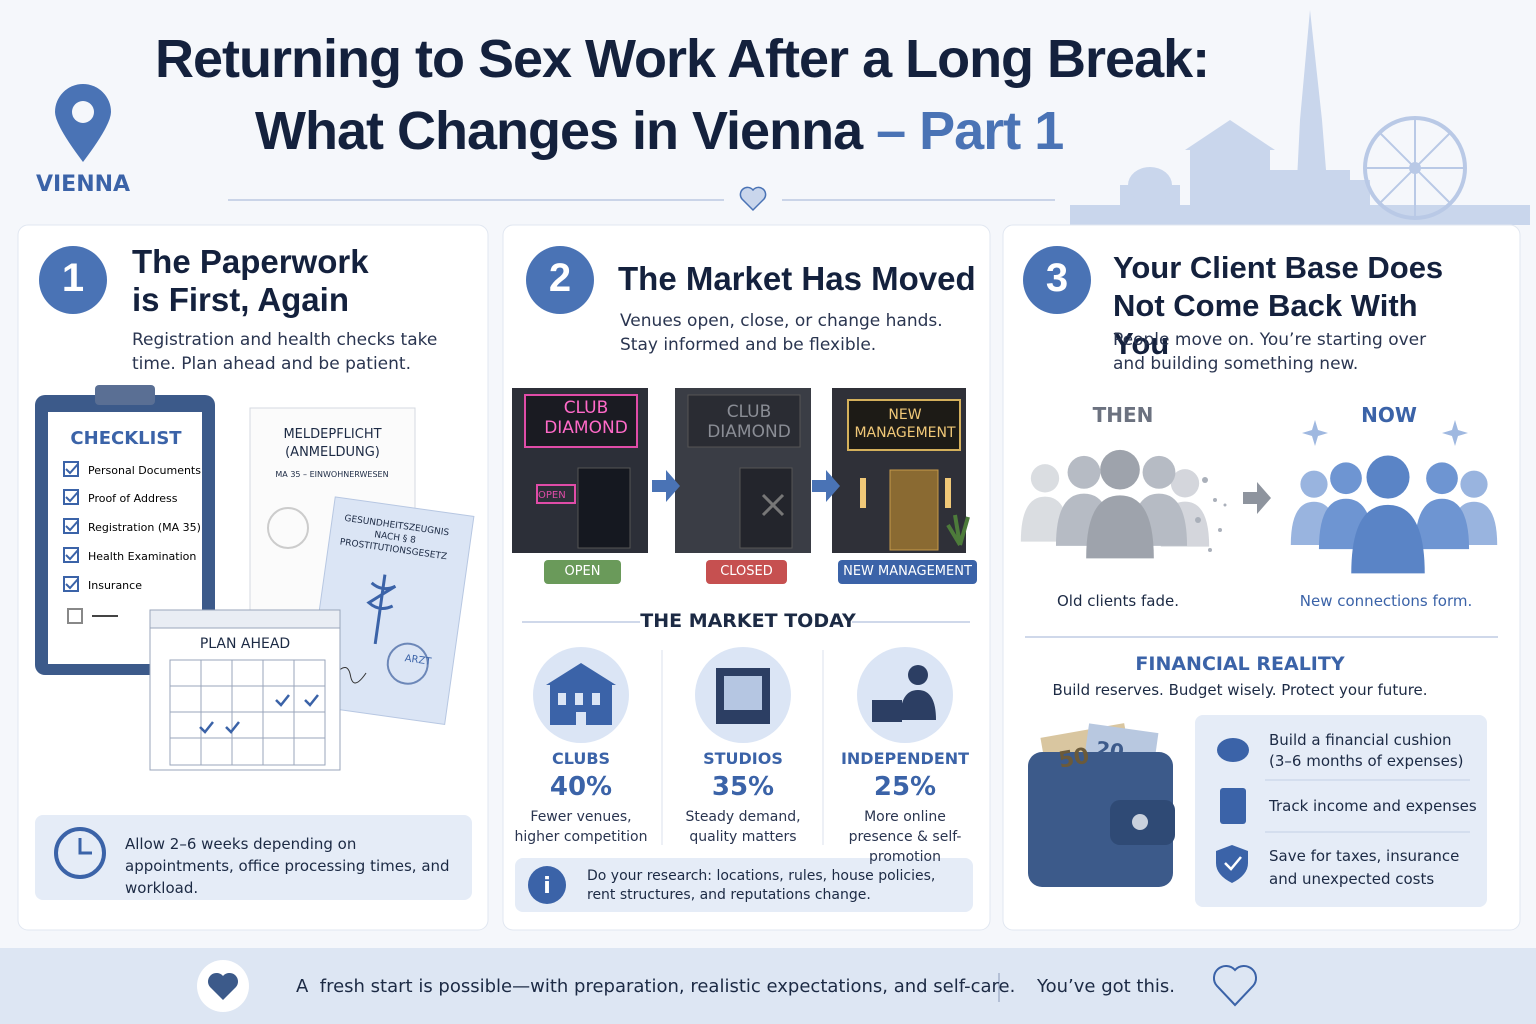 The width and height of the screenshot is (1536, 1024). Describe the element at coordinates (115, 585) in the screenshot. I see `checklist-item: Insurance` at that location.